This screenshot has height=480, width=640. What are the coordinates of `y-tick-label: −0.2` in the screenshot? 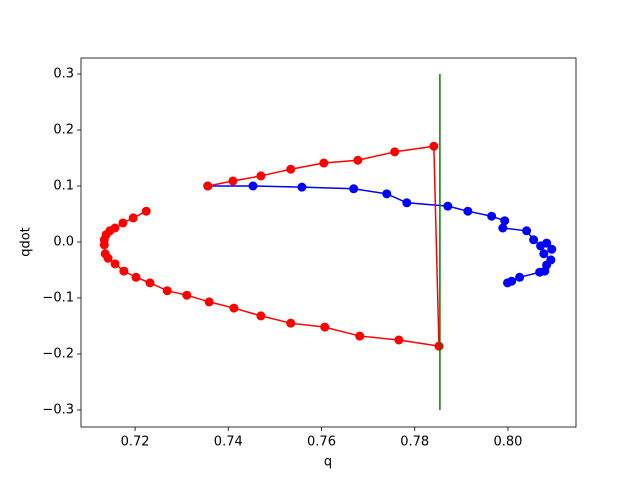 It's located at (58, 353).